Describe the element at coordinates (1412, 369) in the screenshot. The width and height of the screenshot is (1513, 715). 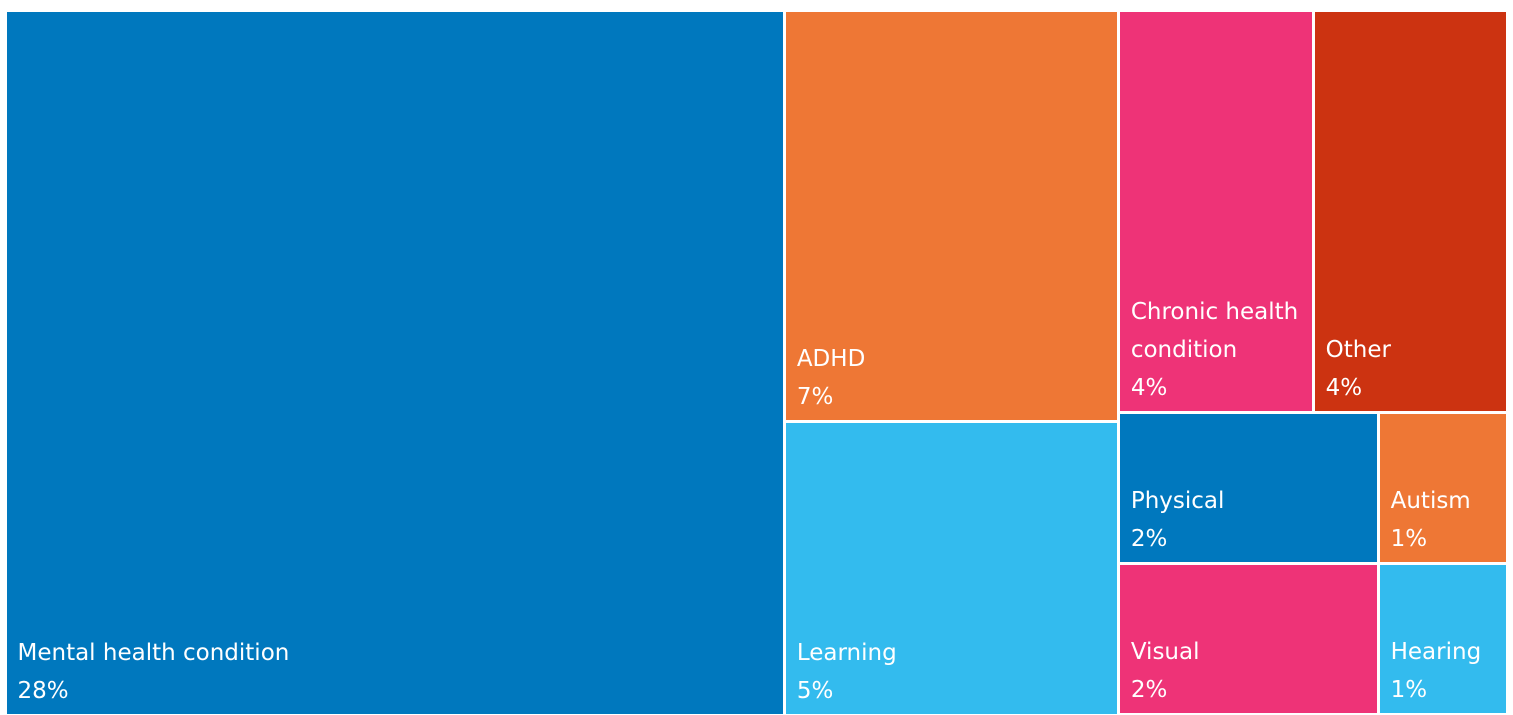
I see `cell-label: Other 4%` at that location.